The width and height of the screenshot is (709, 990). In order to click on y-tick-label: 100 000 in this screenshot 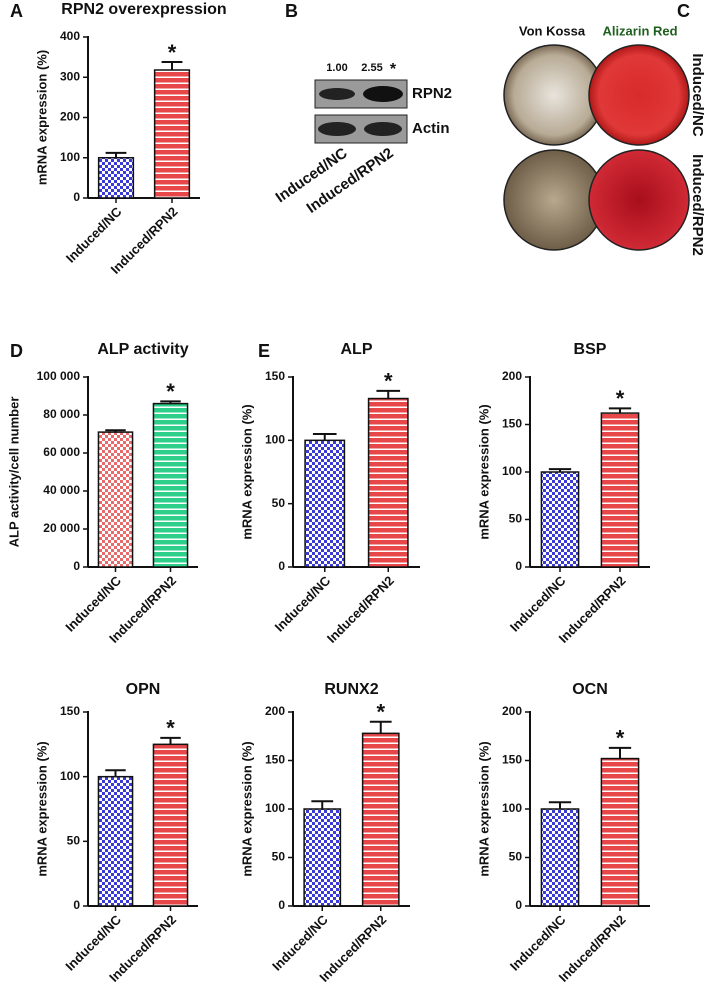, I will do `click(59, 376)`.